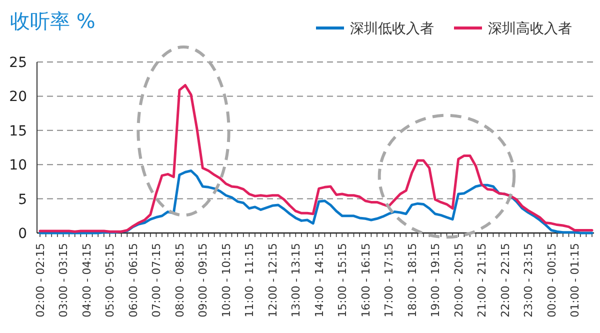 The width and height of the screenshot is (600, 333). I want to click on y-tick-label: 0, so click(22, 234).